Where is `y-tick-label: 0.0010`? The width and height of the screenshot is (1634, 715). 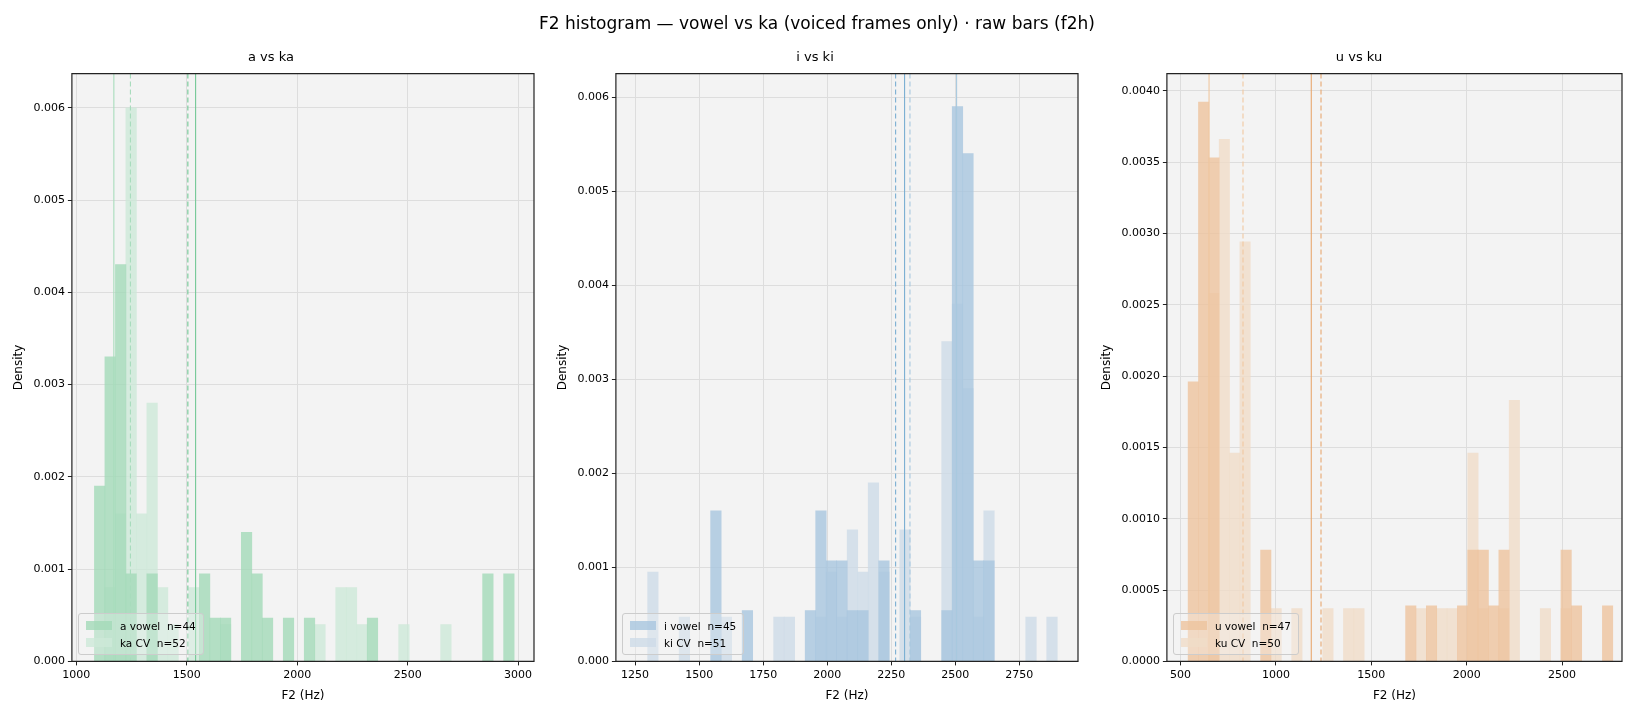 y-tick-label: 0.0010 is located at coordinates (1140, 518).